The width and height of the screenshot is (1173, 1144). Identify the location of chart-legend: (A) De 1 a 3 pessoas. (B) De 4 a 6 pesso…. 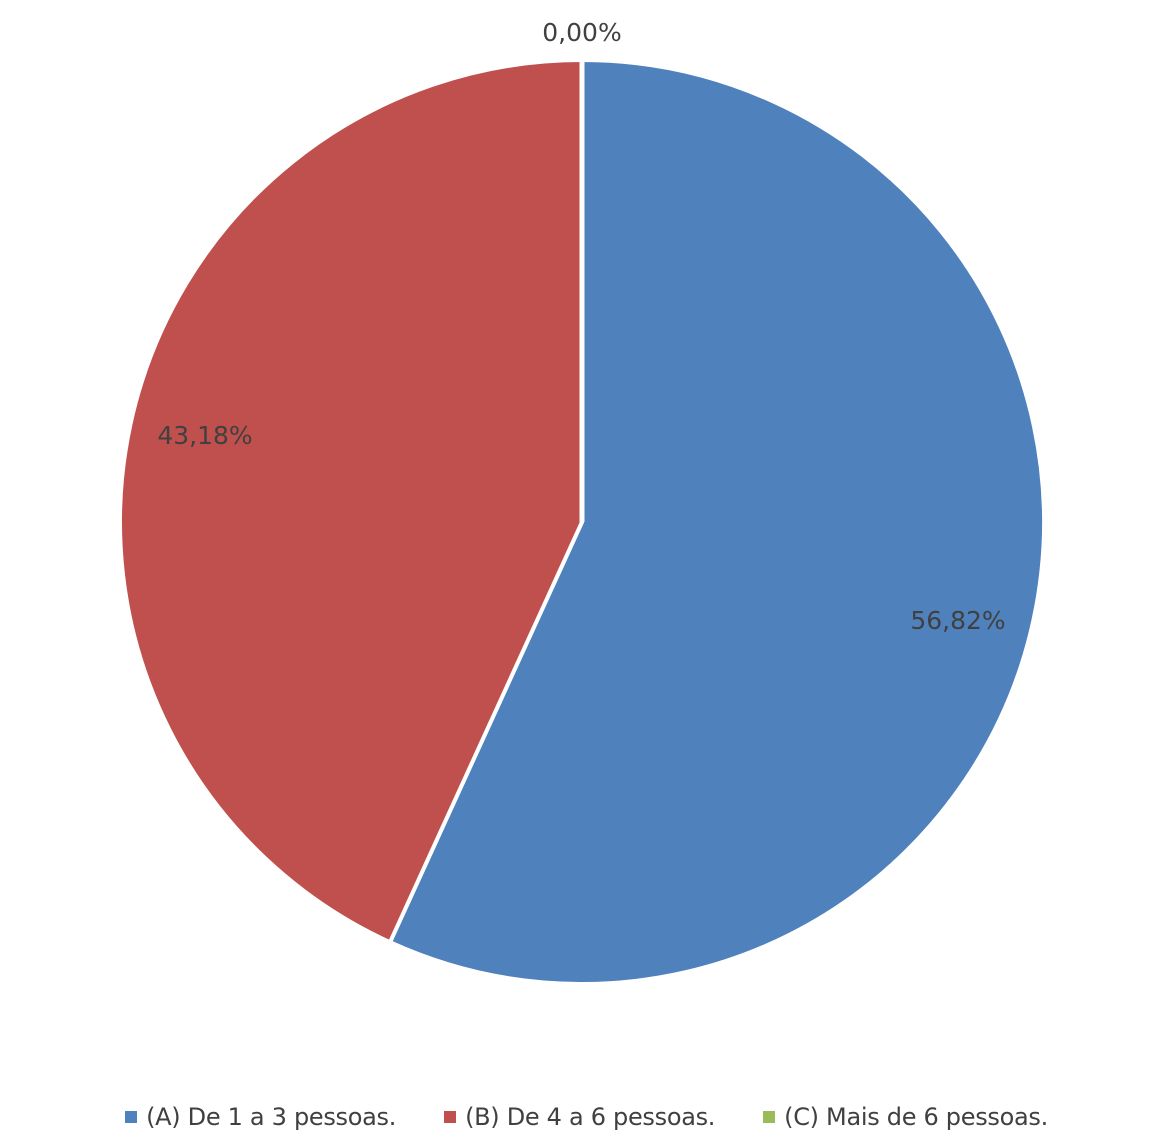
(586, 1117).